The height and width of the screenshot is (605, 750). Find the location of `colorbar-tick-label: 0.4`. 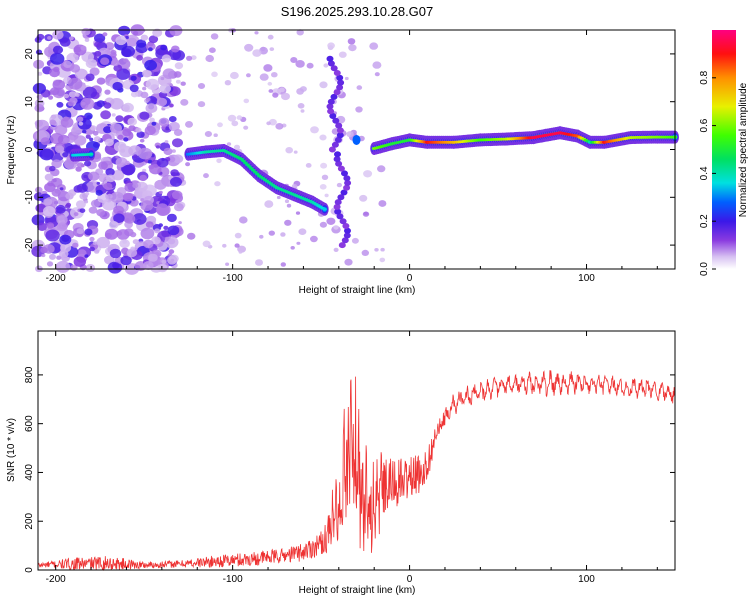

colorbar-tick-label: 0.4 is located at coordinates (704, 173).